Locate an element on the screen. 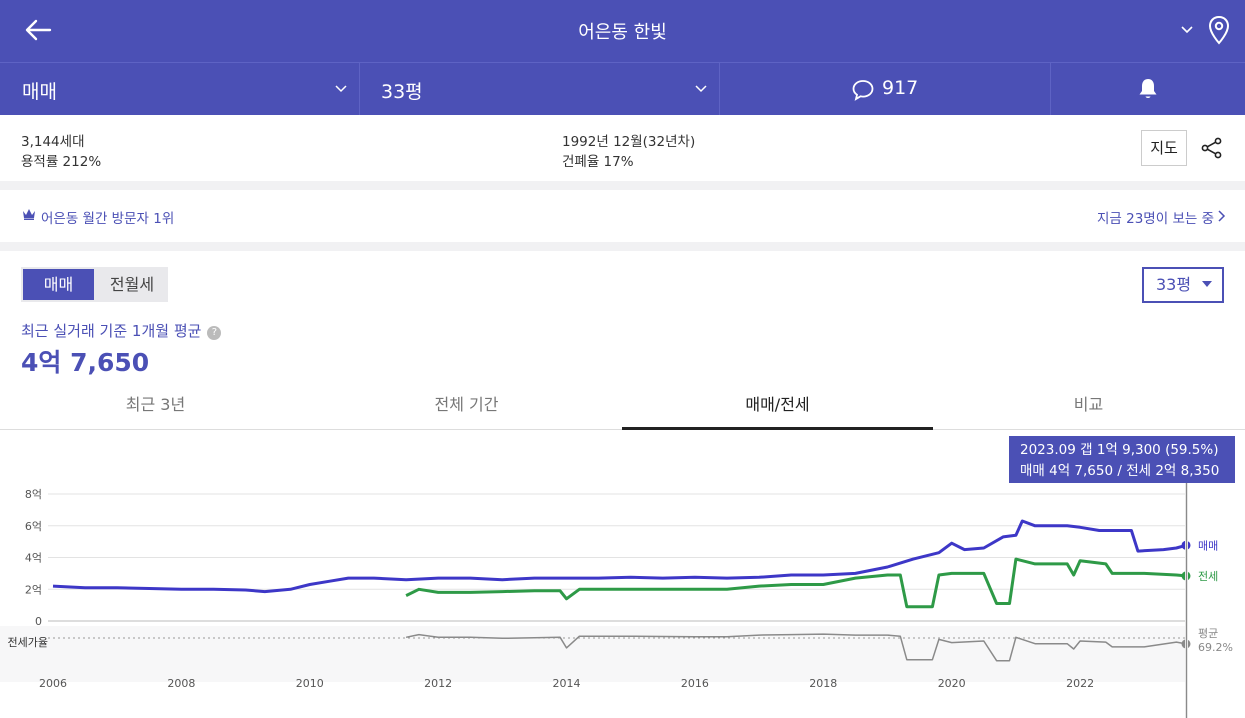 The width and height of the screenshot is (1245, 718). built-year: 1992년 12월(32년차) is located at coordinates (629, 142).